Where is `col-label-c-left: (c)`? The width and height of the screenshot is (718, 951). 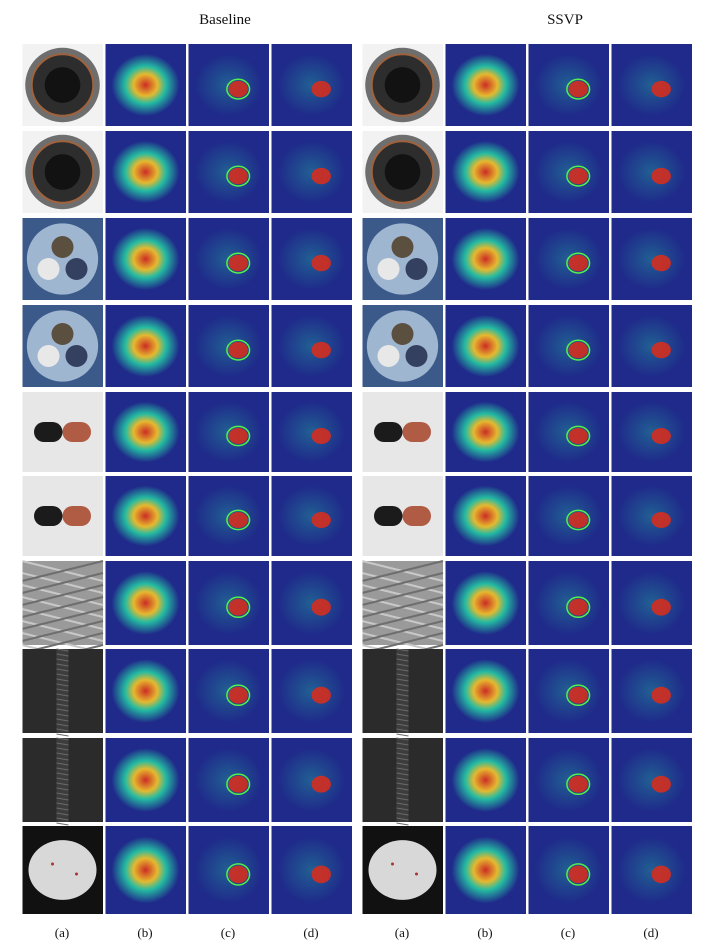
col-label-c-left: (c) is located at coordinates (228, 932).